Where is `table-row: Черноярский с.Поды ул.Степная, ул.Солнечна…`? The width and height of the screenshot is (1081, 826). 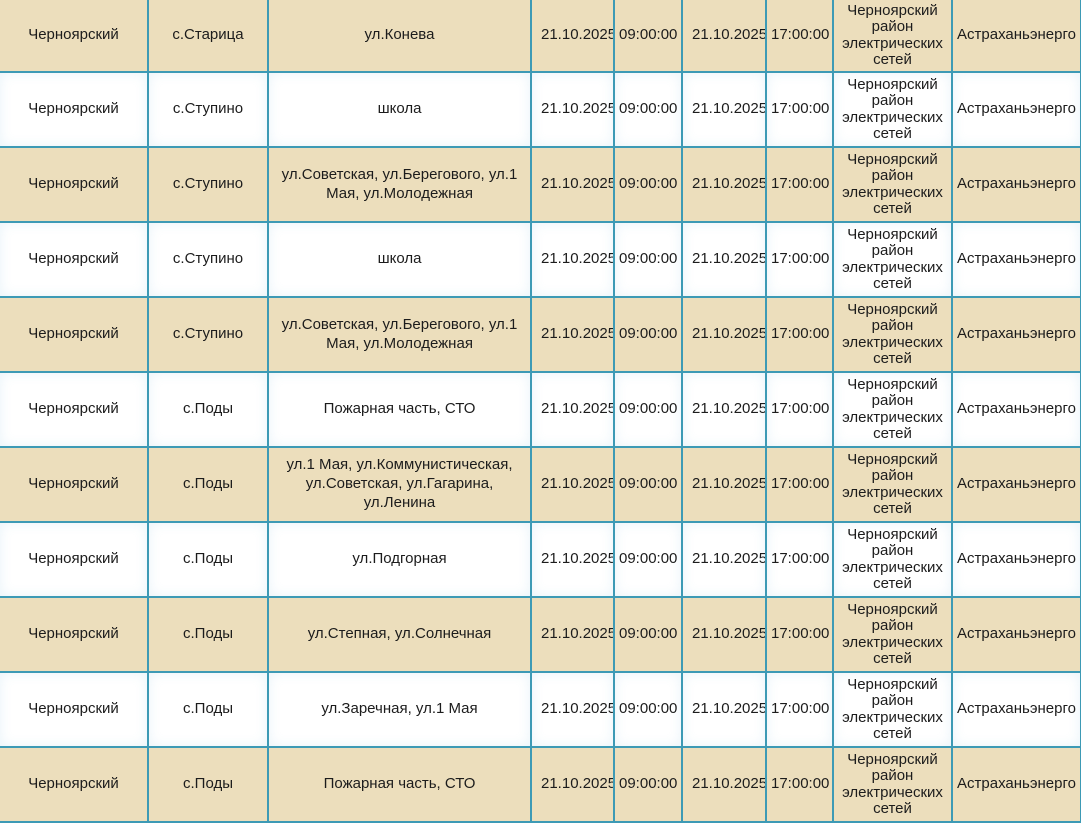
table-row: Черноярский с.Поды ул.Степная, ул.Солнечна… is located at coordinates (540, 634).